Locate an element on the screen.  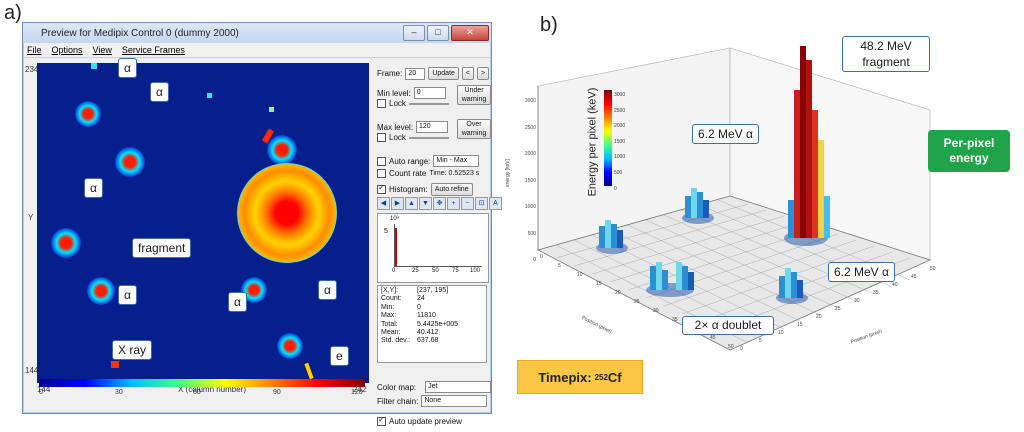
cb-tick: 90 is located at coordinates (277, 392).